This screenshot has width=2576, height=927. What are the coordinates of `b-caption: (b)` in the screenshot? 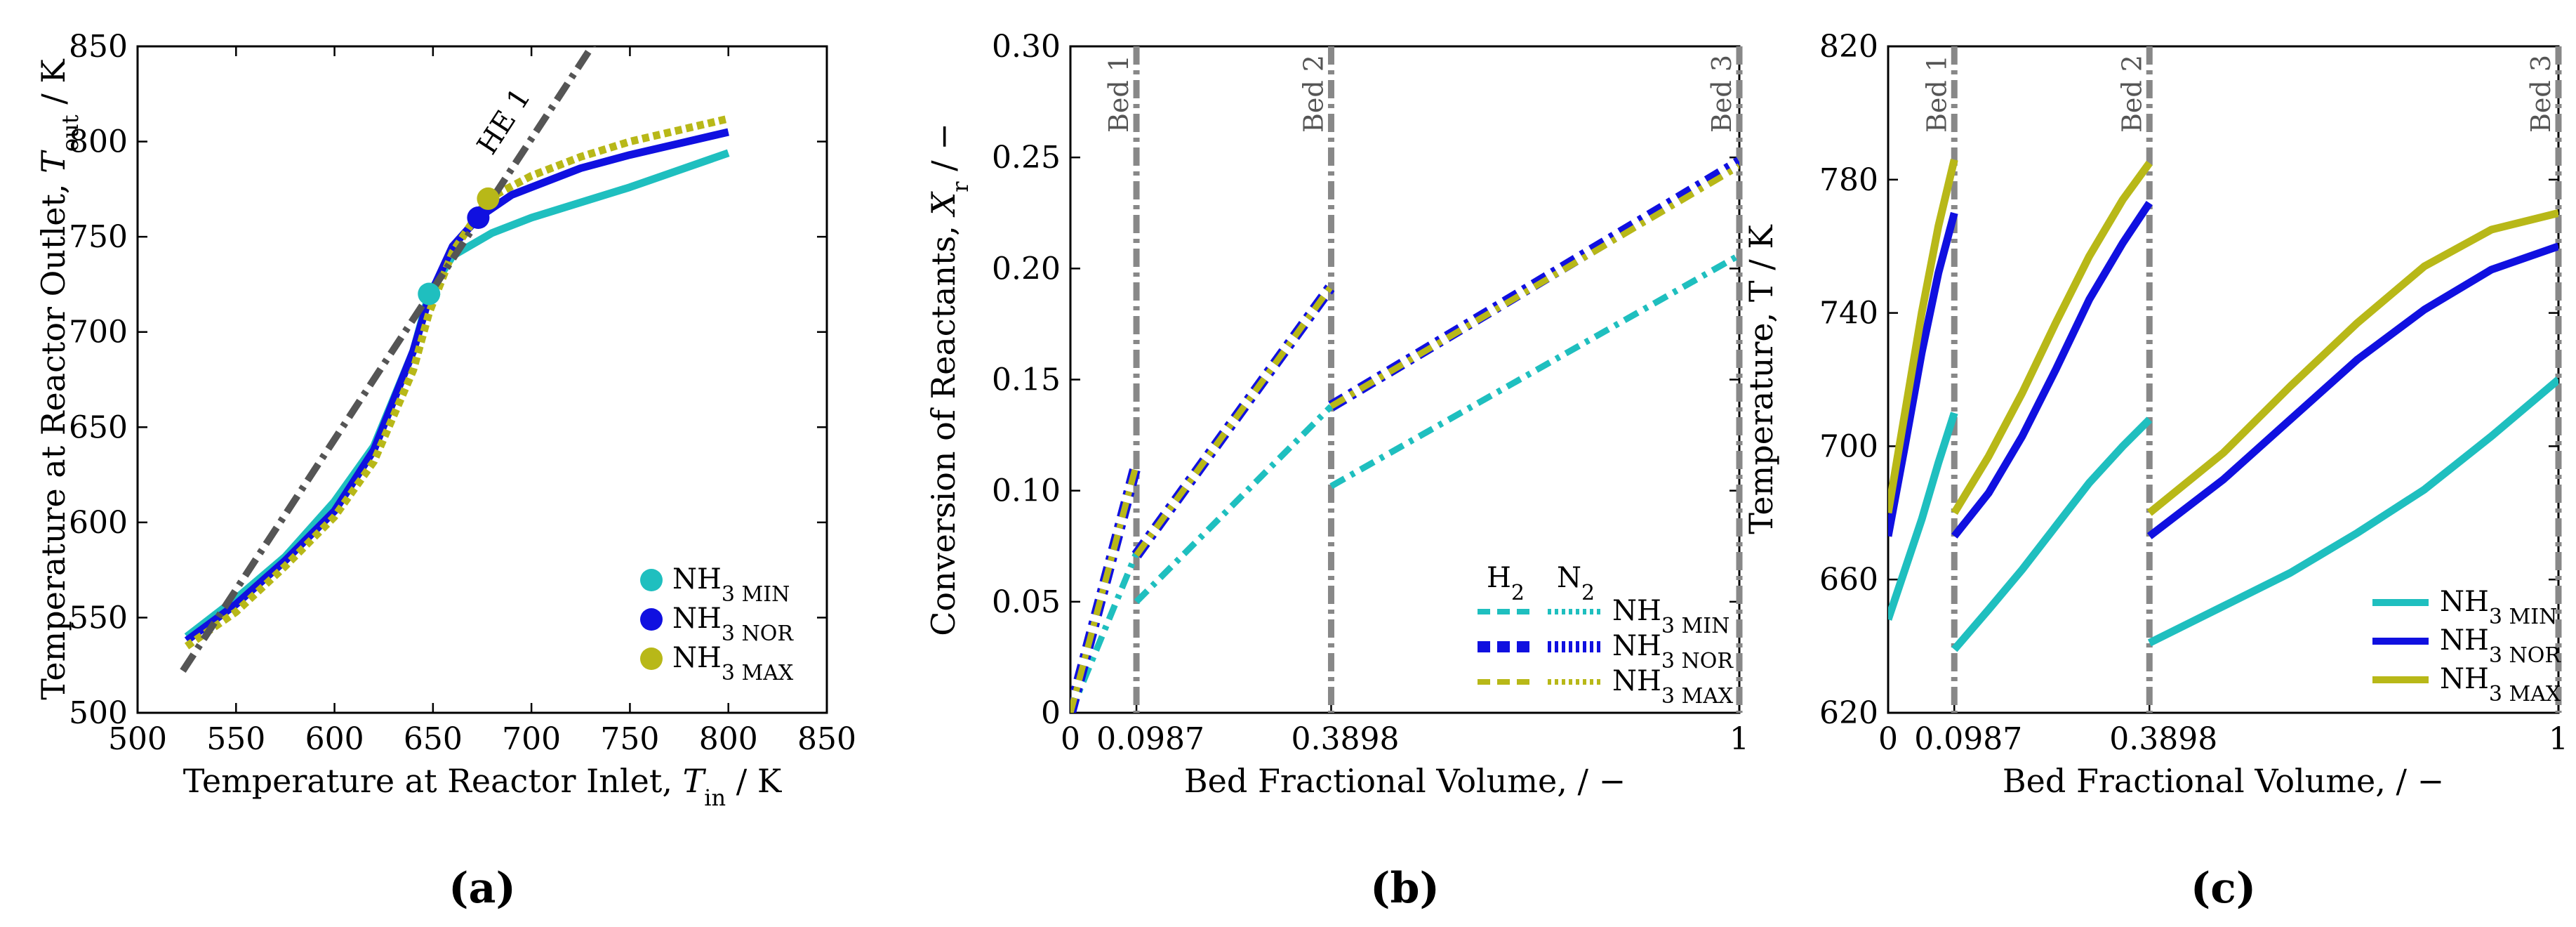 It's located at (1405, 888).